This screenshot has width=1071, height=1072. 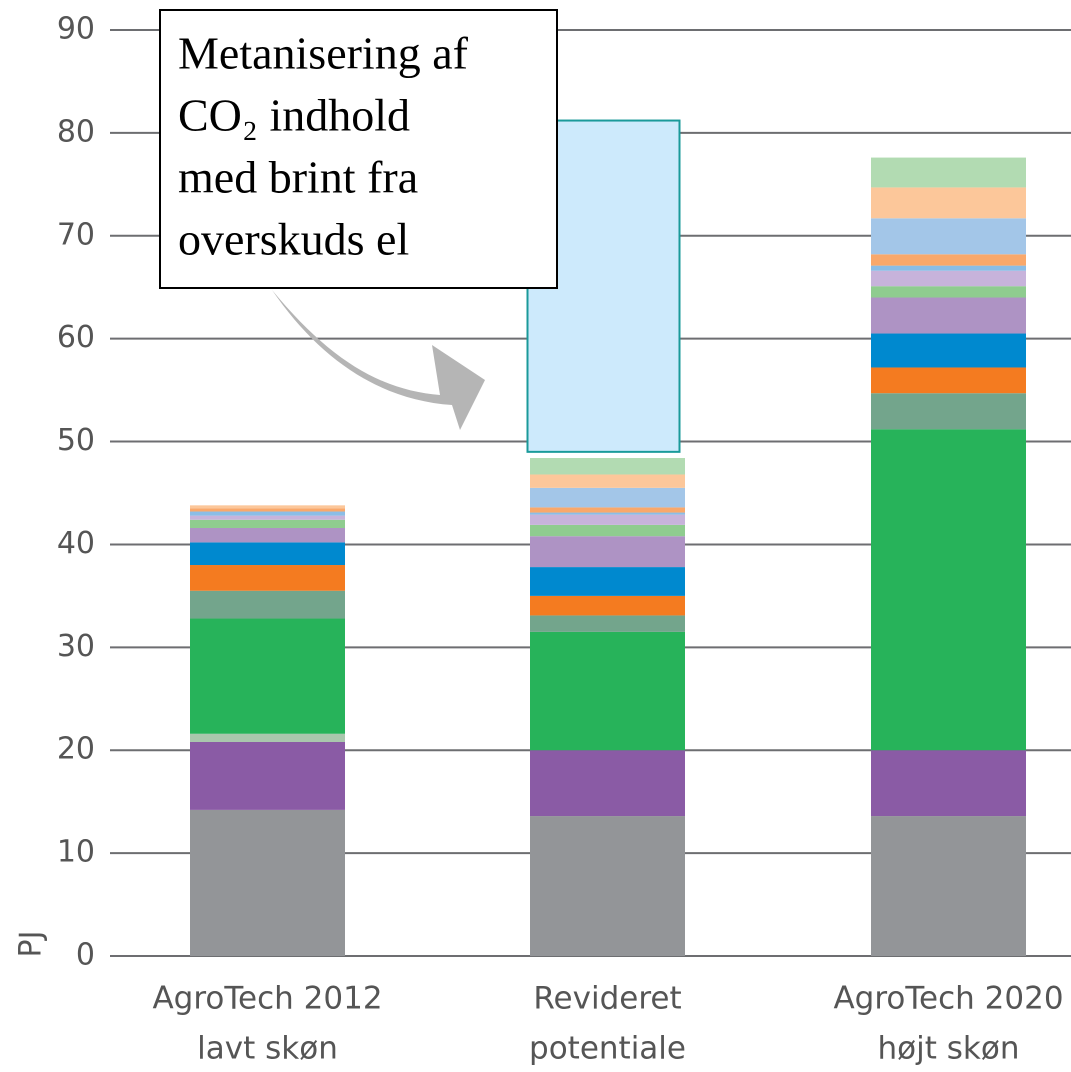 What do you see at coordinates (358, 149) in the screenshot?
I see `annotation-box` at bounding box center [358, 149].